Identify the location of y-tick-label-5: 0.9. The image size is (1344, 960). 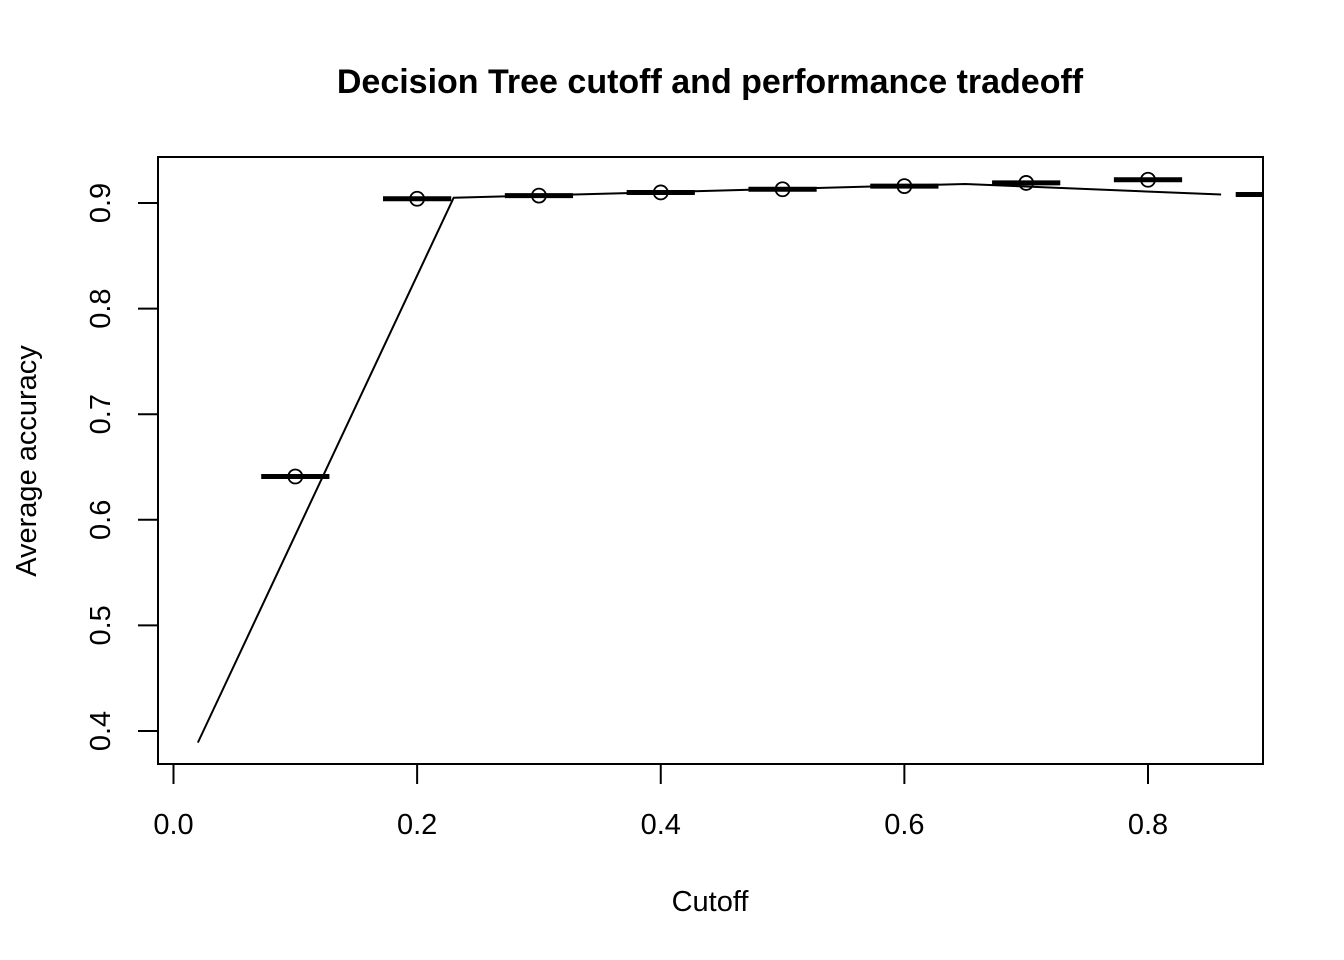
(101, 203).